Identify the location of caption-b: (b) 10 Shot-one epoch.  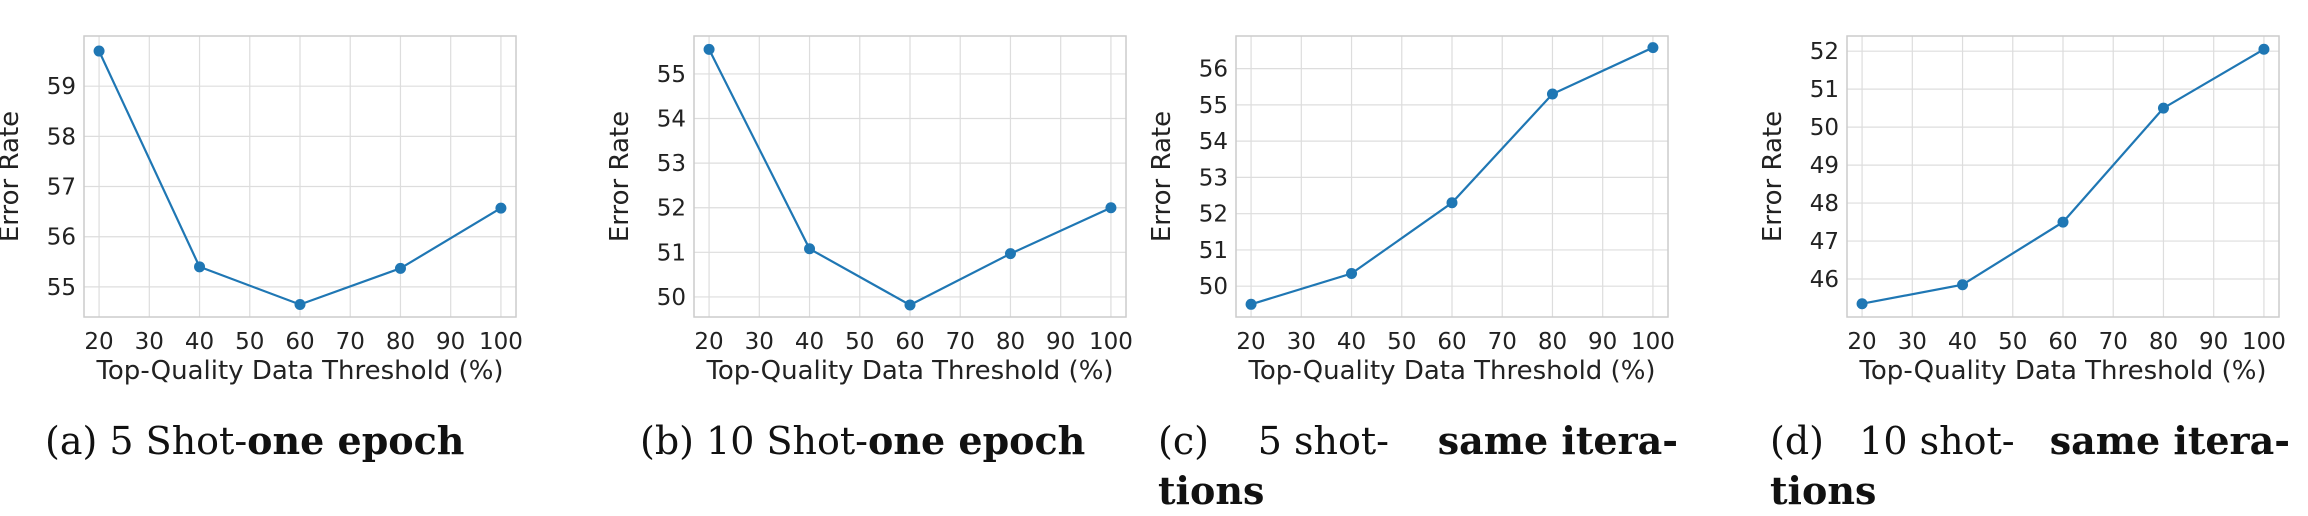
(863, 440).